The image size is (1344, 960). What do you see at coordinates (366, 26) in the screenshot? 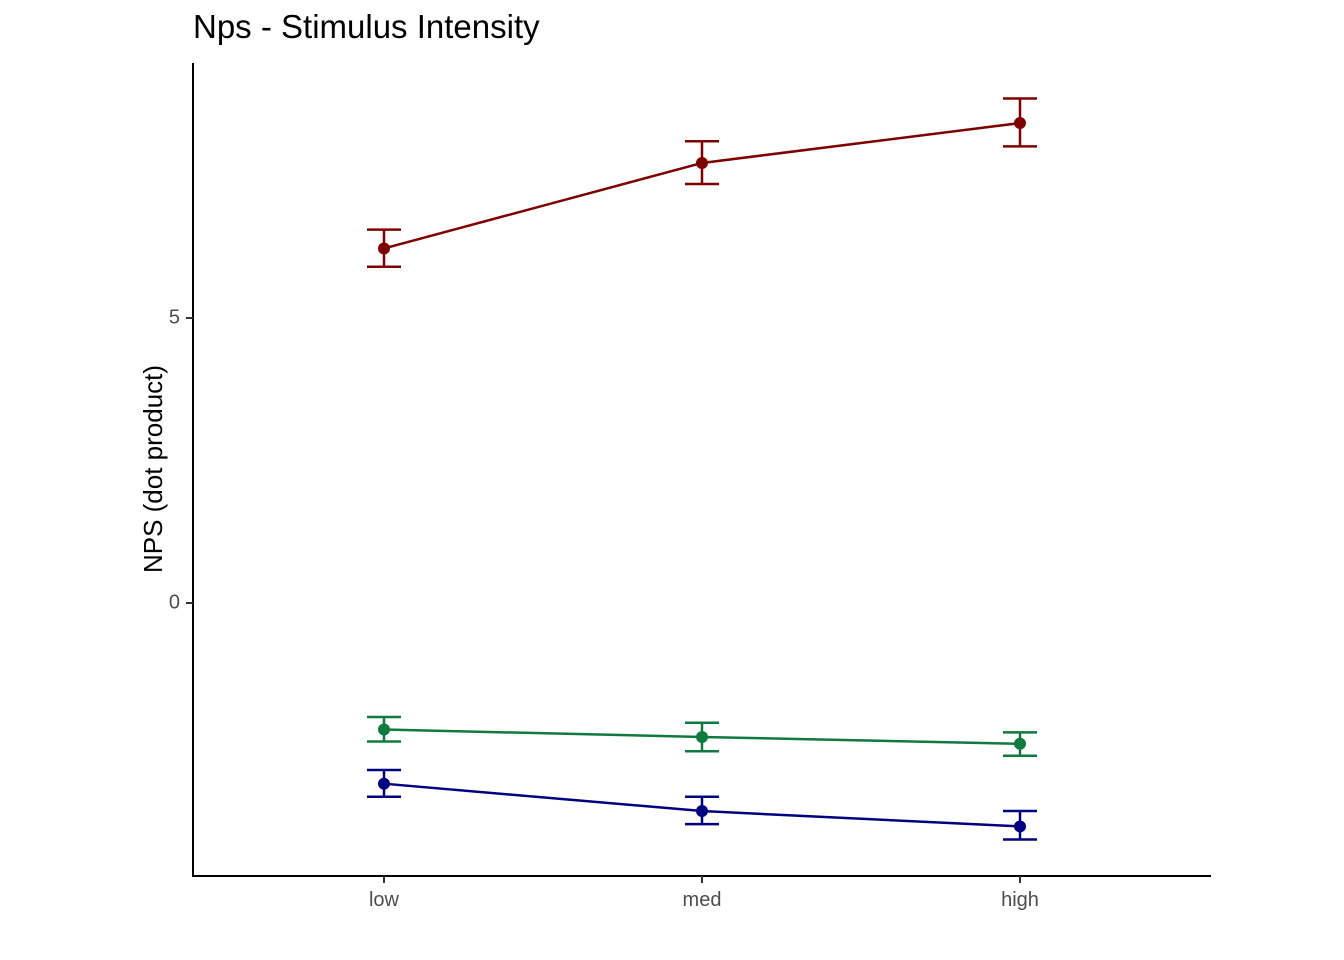
I see `chart-title: Nps - Stimulus Intensity` at bounding box center [366, 26].